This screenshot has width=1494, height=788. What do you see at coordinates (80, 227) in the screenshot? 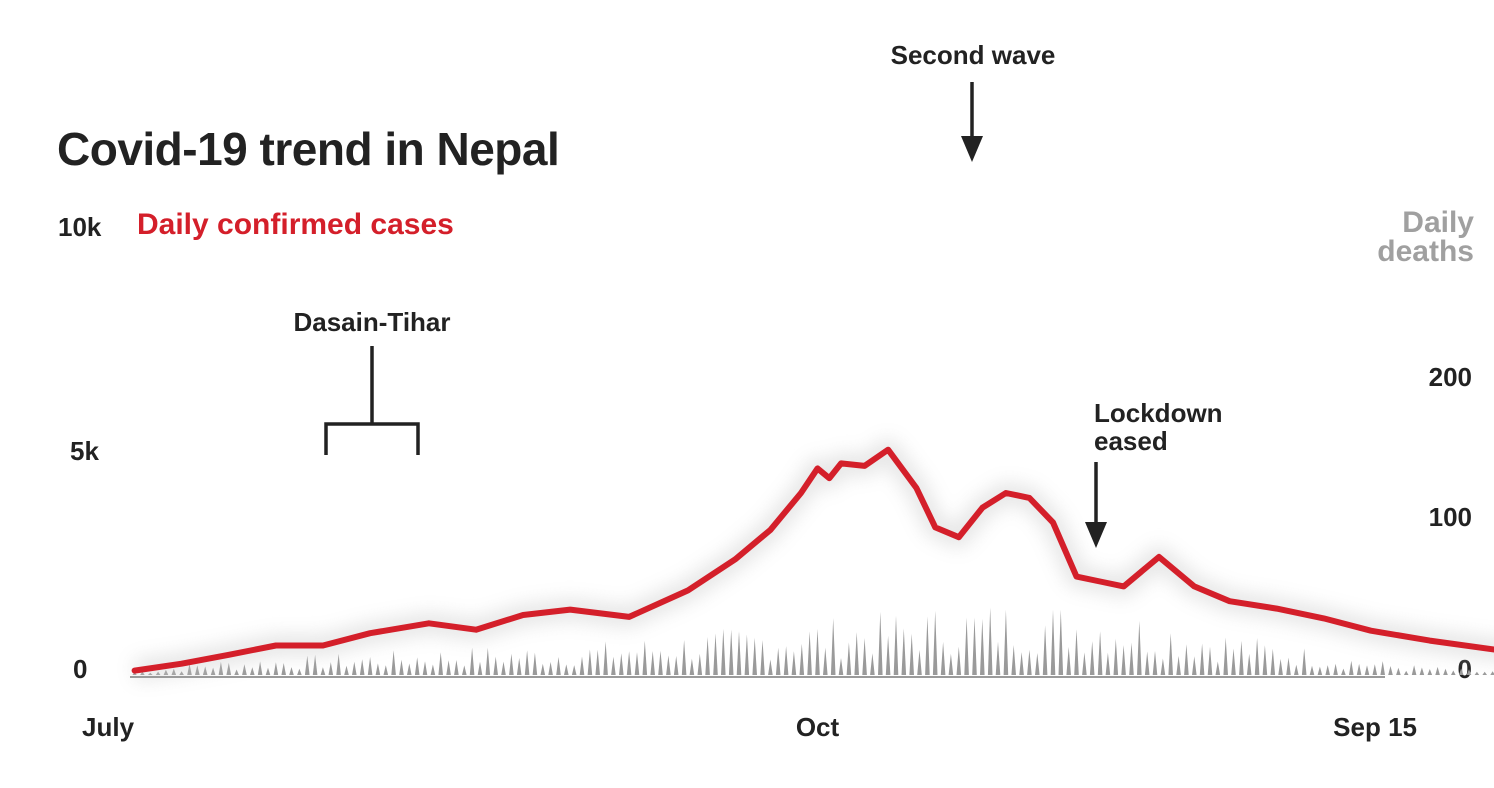
I see `y-left-tick-10k: 10k` at bounding box center [80, 227].